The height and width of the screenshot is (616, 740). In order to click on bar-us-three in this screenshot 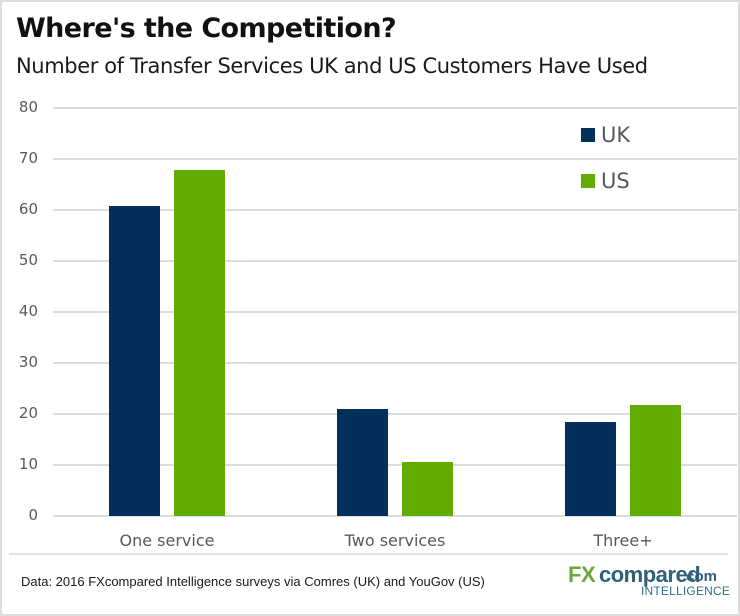, I will do `click(655, 460)`.